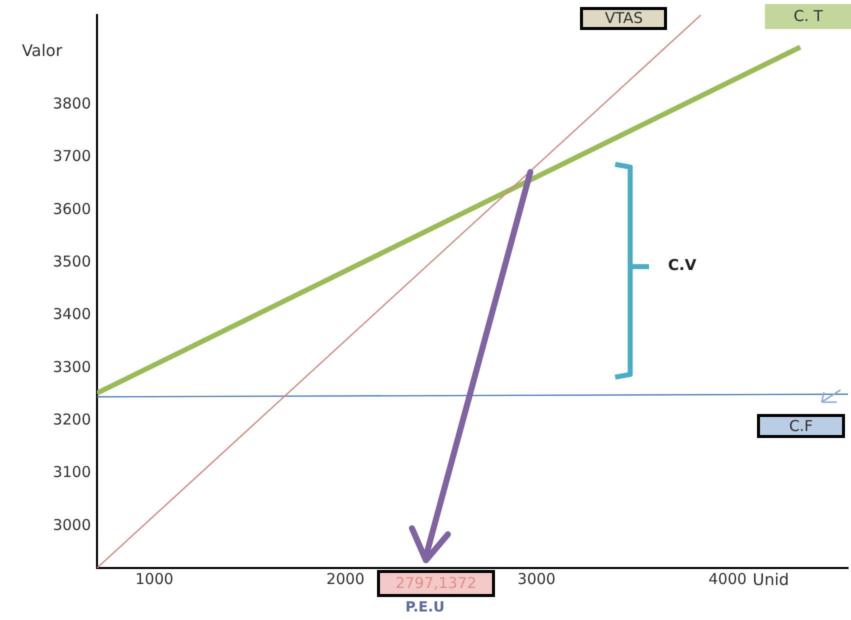 The height and width of the screenshot is (620, 851). I want to click on label-box: VTAS, so click(624, 18).